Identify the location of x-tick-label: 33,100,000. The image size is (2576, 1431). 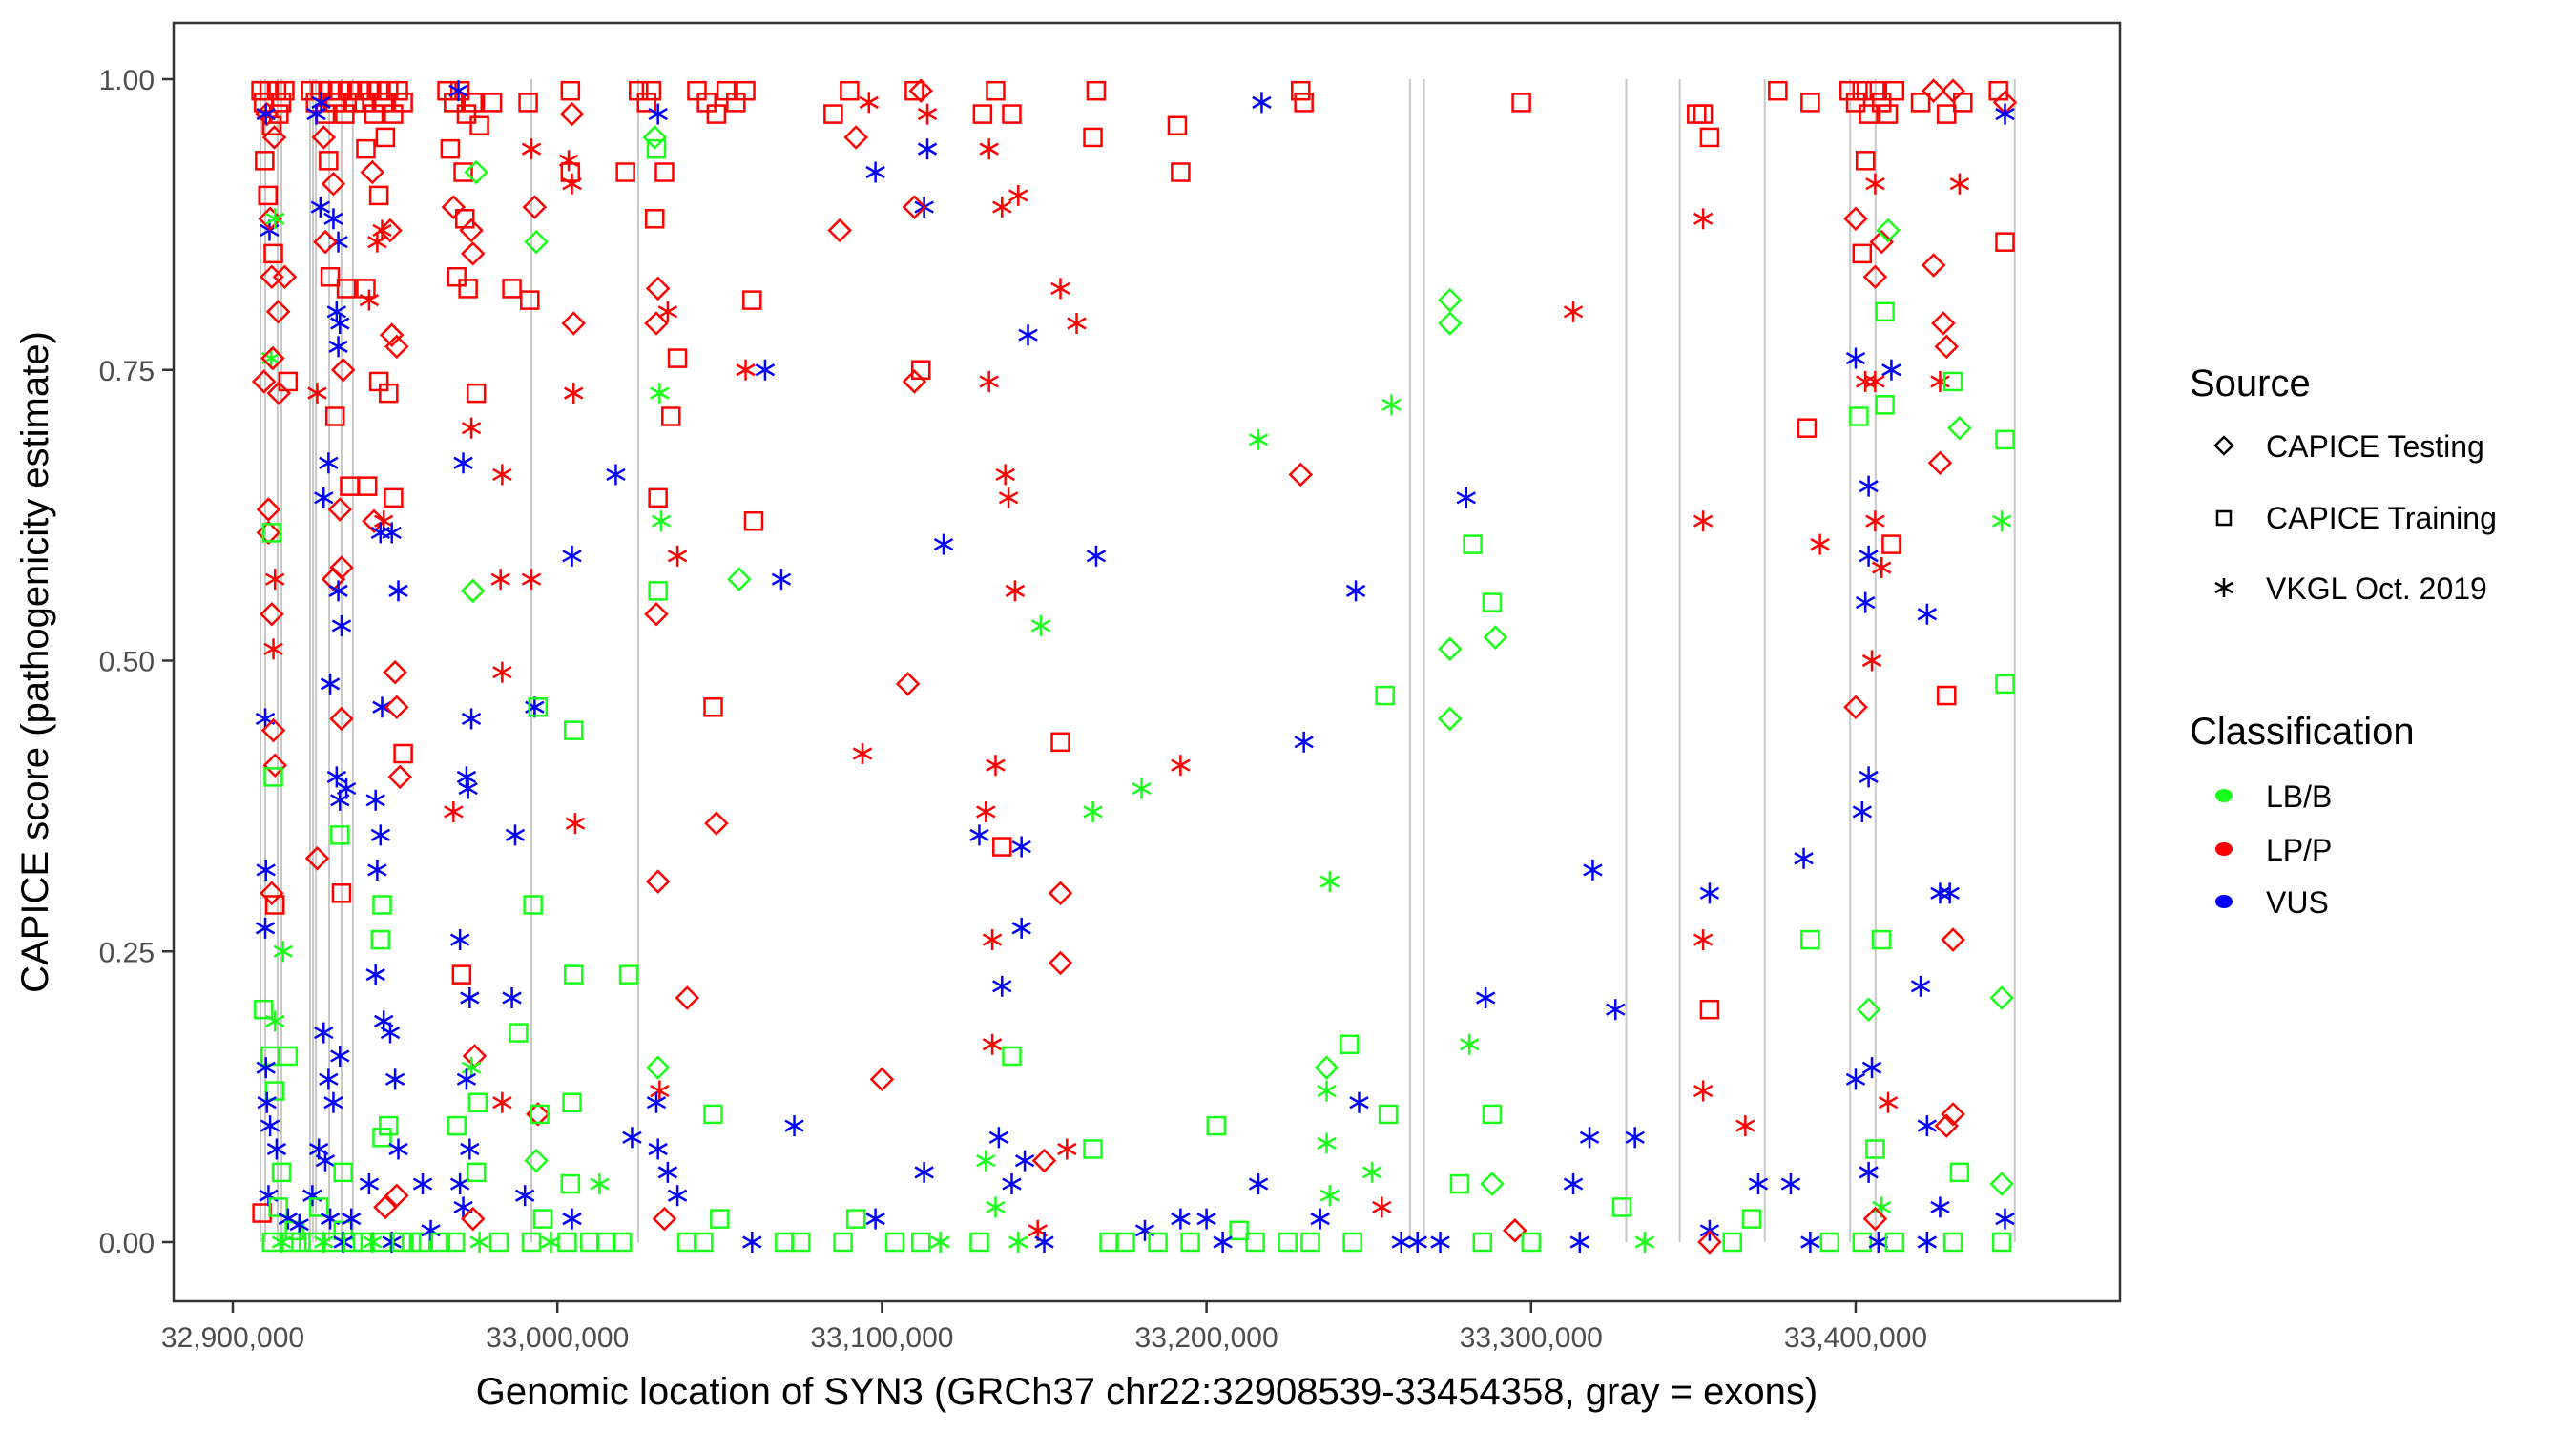
(881, 1338).